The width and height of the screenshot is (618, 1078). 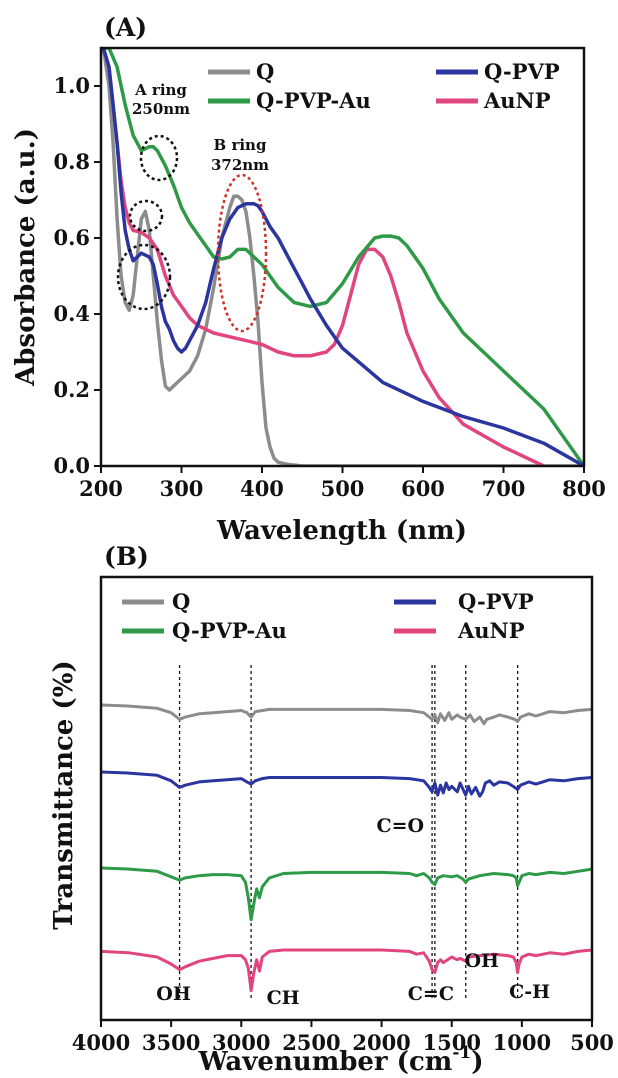 I want to click on peak-label-c-h: C-H, so click(x=529, y=992).